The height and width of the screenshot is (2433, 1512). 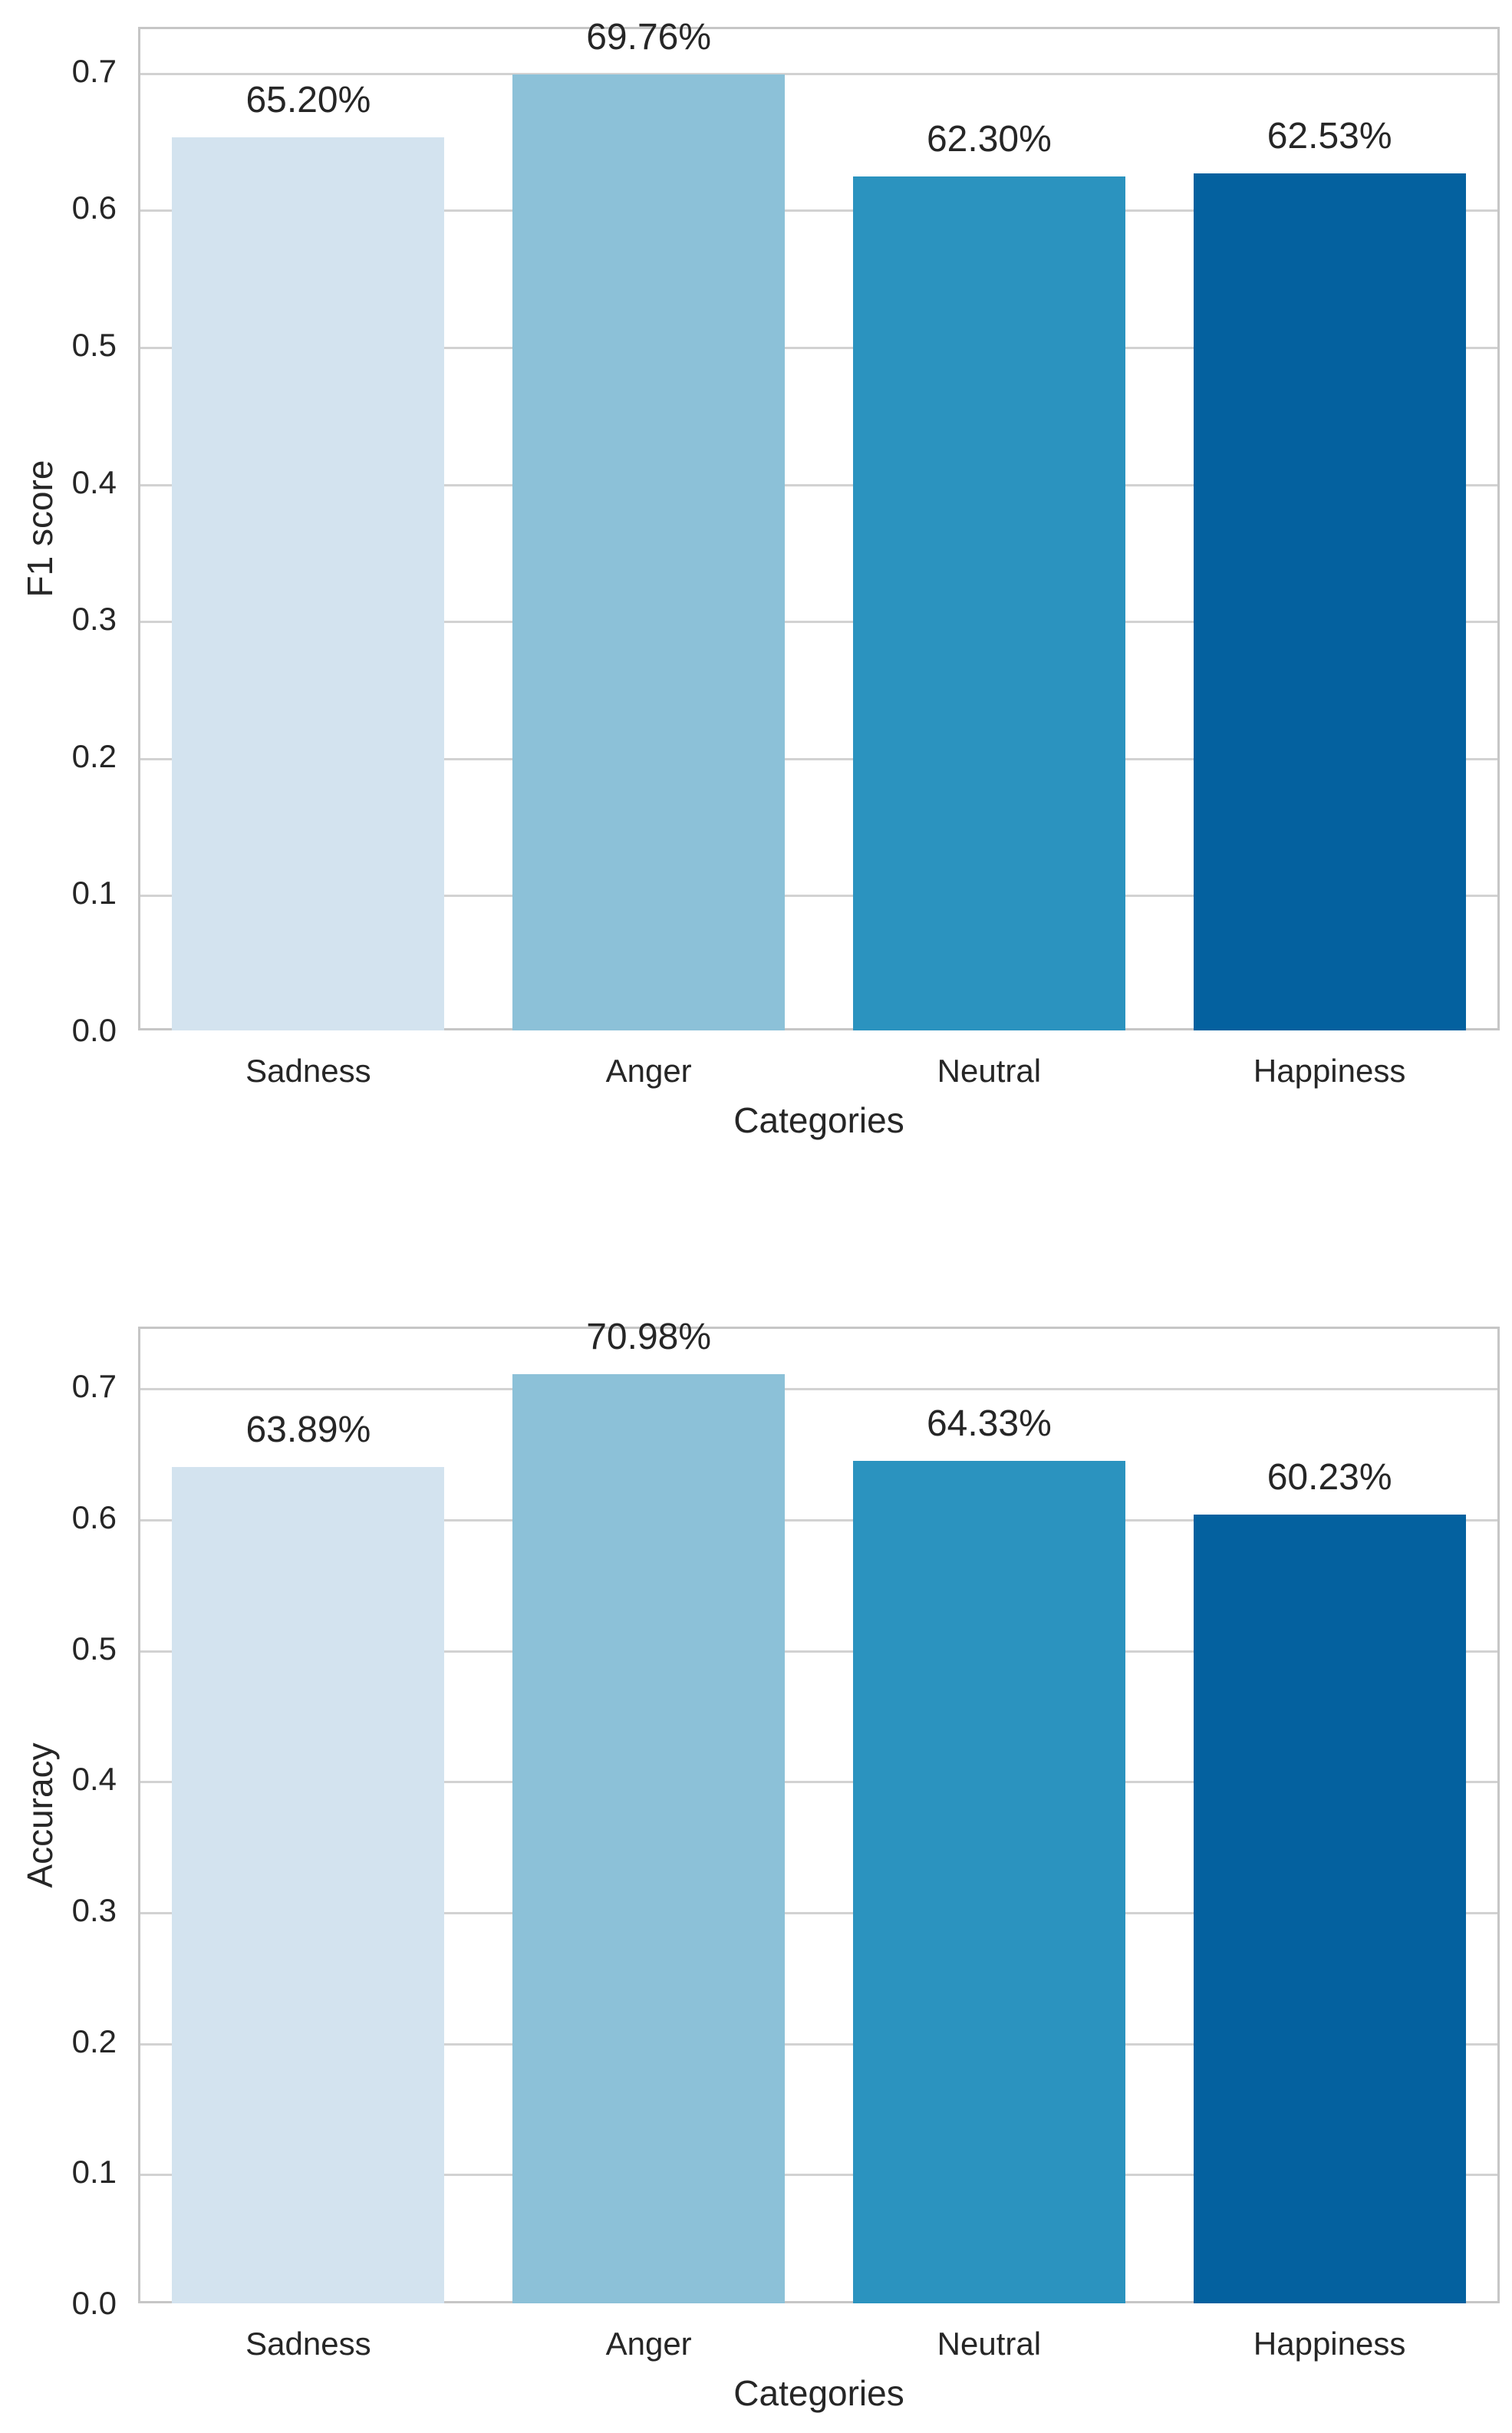 I want to click on value-label: 60.23%, so click(x=1329, y=1477).